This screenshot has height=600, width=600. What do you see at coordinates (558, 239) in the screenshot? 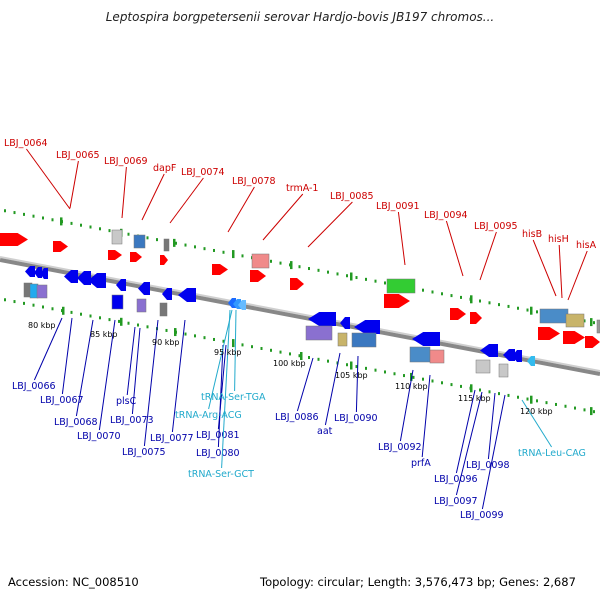
I see `gene-label-hish: hisH` at bounding box center [558, 239].